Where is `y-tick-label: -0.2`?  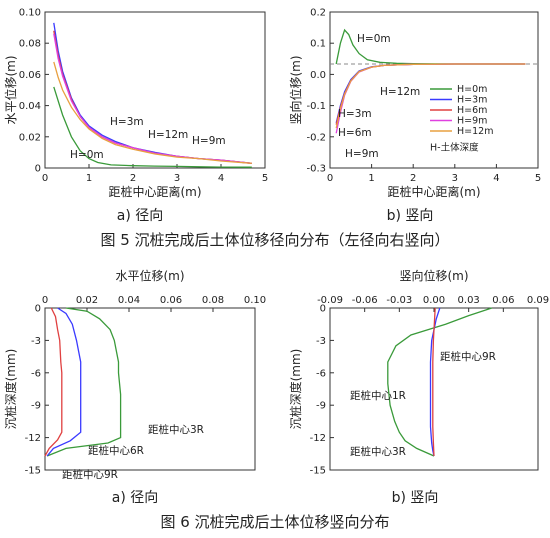 y-tick-label: -0.2 is located at coordinates (316, 137).